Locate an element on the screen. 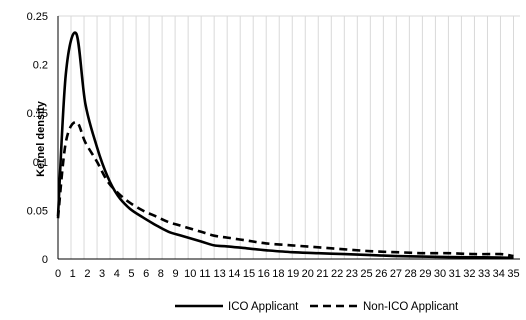  x-tick-label: 15 is located at coordinates (249, 274).